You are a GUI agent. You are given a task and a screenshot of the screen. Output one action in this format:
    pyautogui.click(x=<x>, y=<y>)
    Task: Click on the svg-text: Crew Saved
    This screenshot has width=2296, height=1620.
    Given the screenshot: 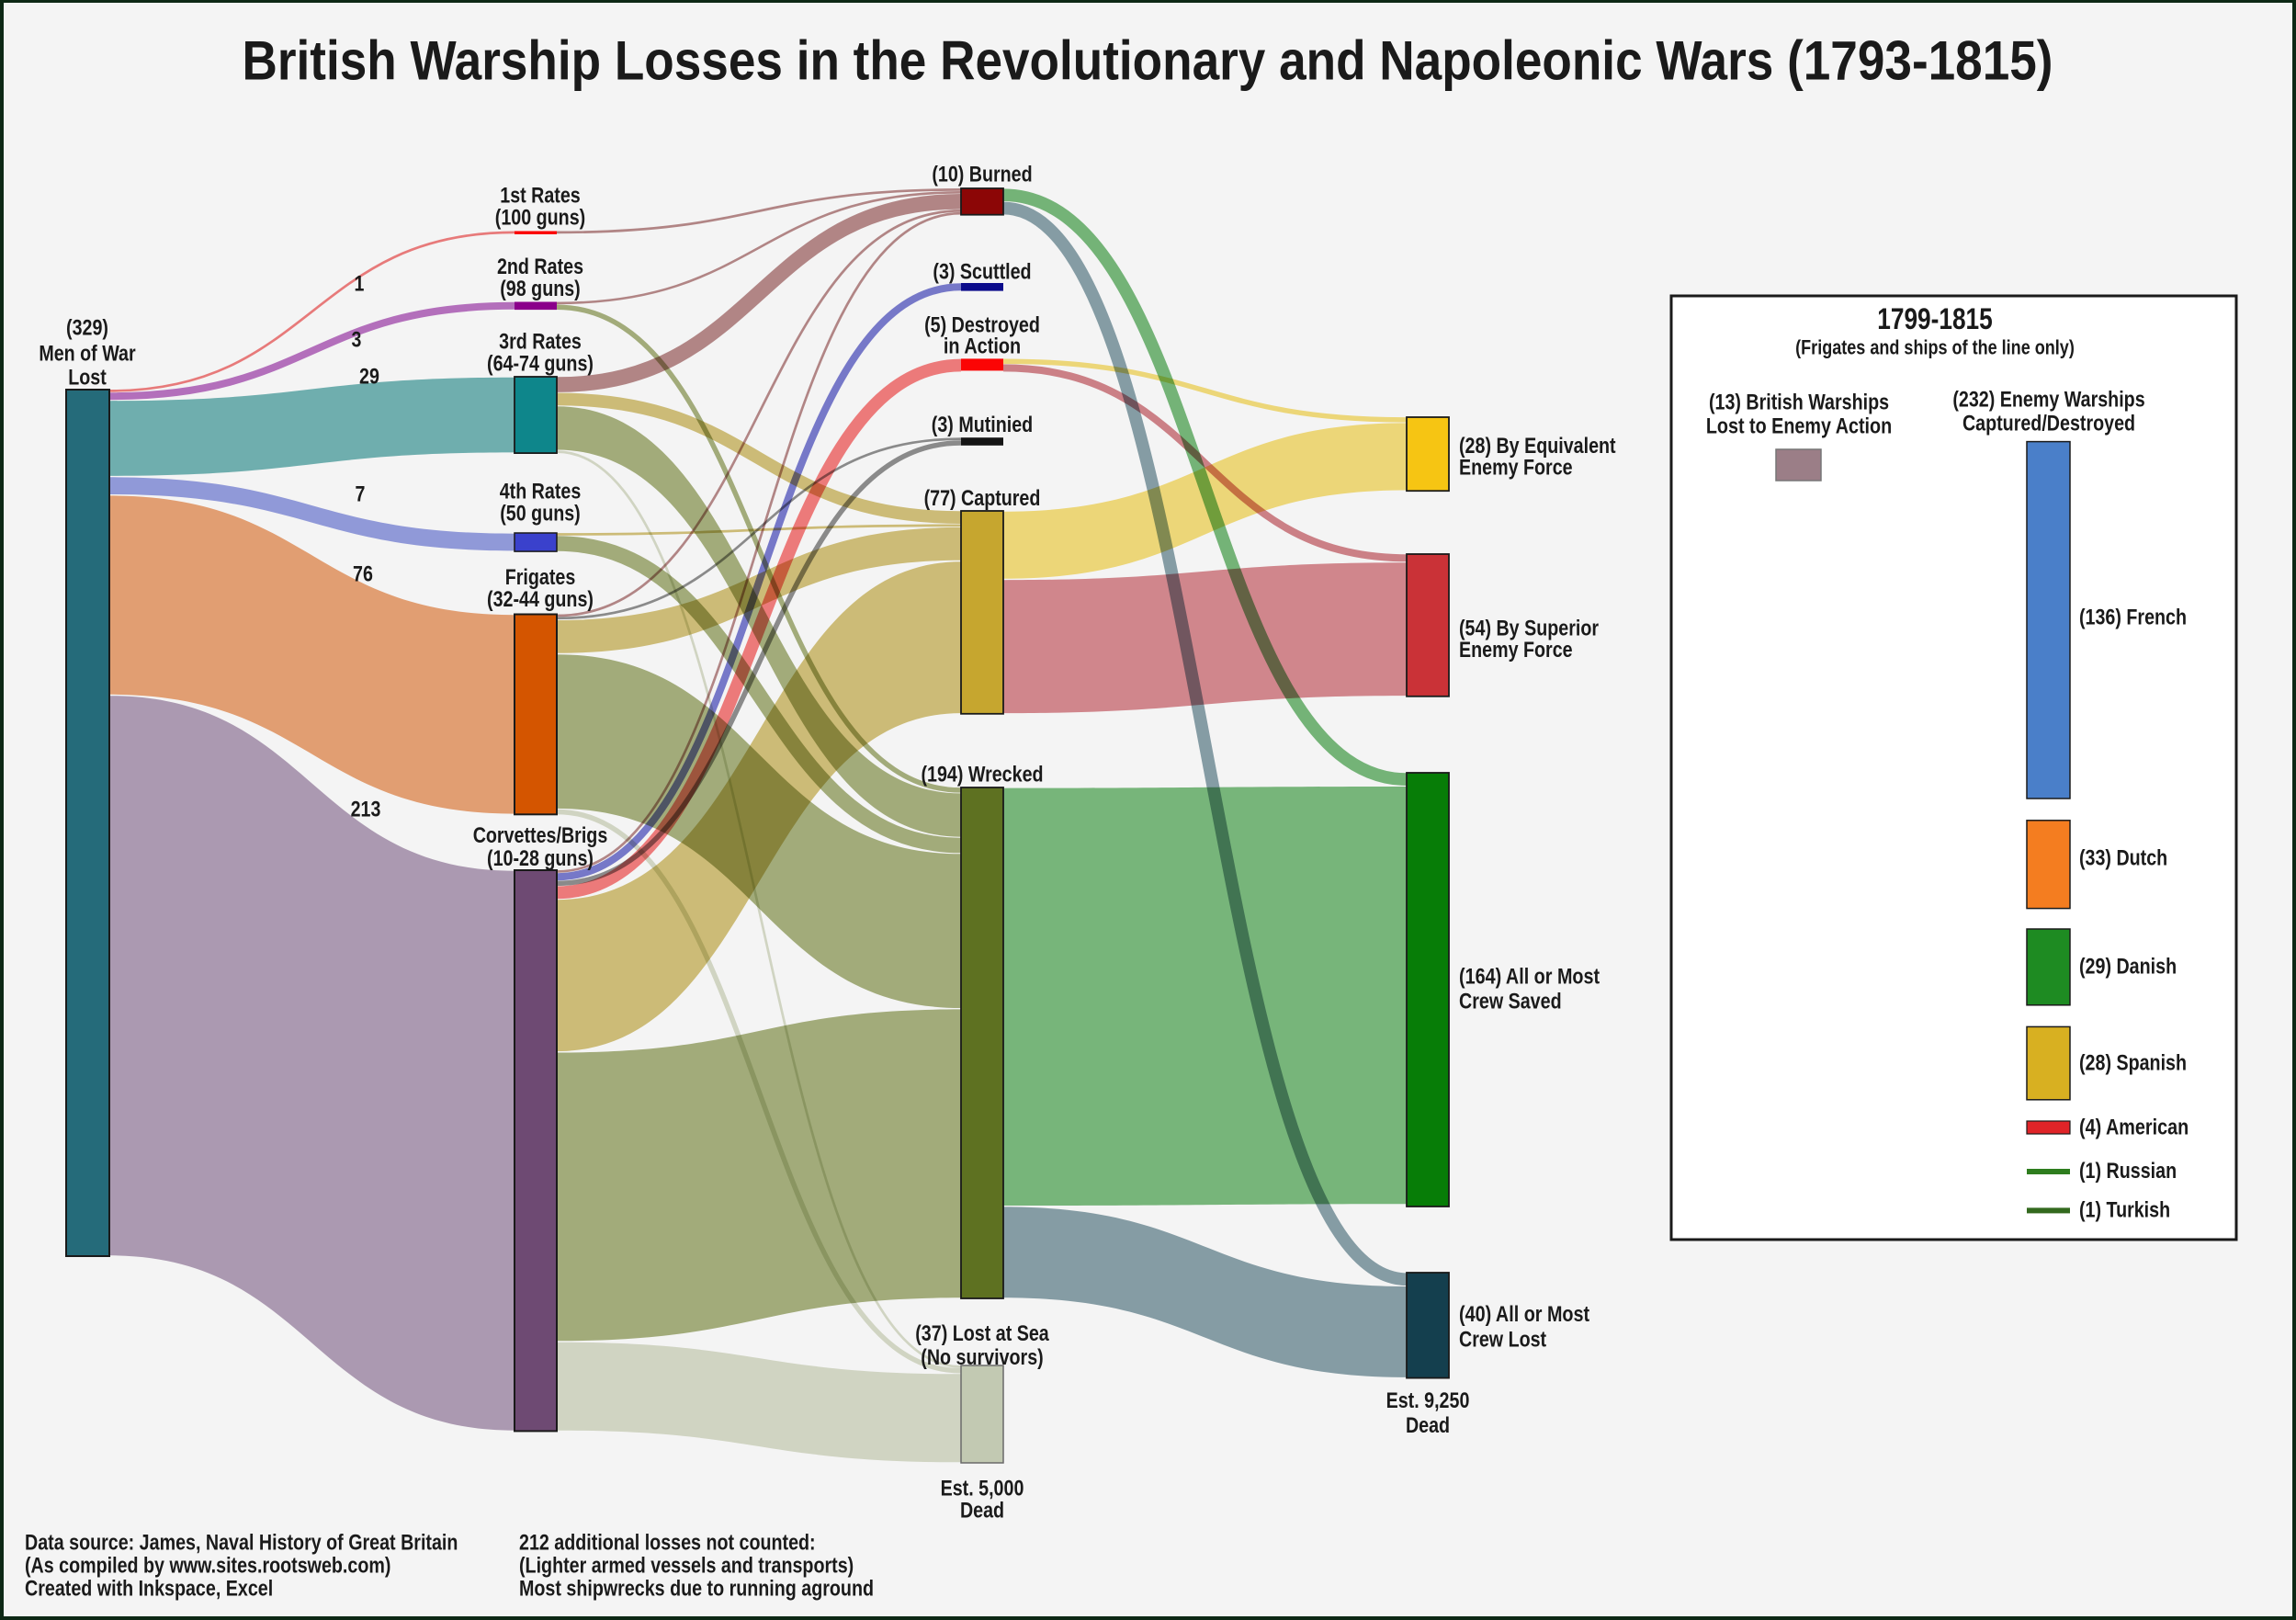 What is the action you would take?
    pyautogui.click(x=1510, y=1002)
    